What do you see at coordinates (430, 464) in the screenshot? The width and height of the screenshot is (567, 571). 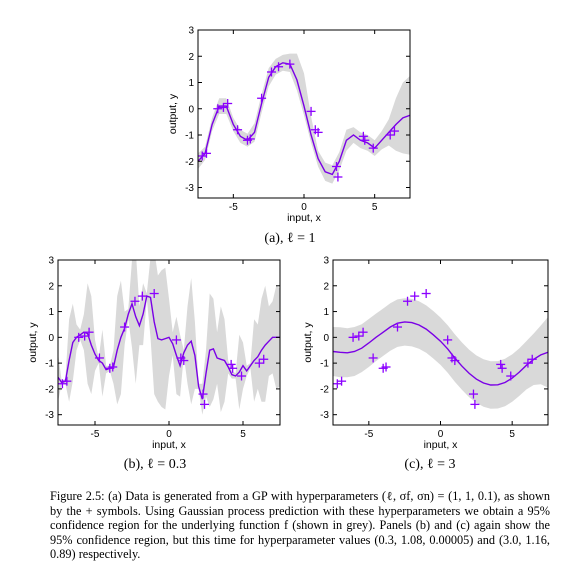 I see `panel-c-caption: (c), ℓ = 3` at bounding box center [430, 464].